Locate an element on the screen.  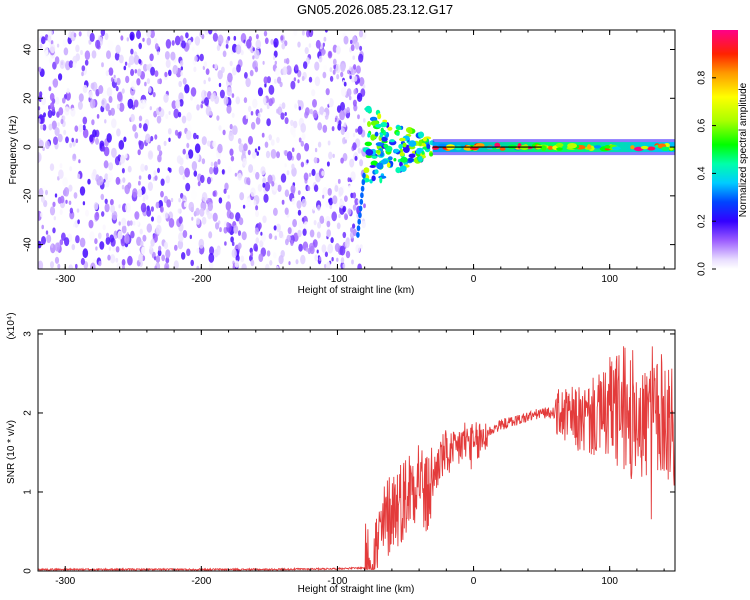
spectrogram-x-label: Height of straight line (km) is located at coordinates (356, 290).